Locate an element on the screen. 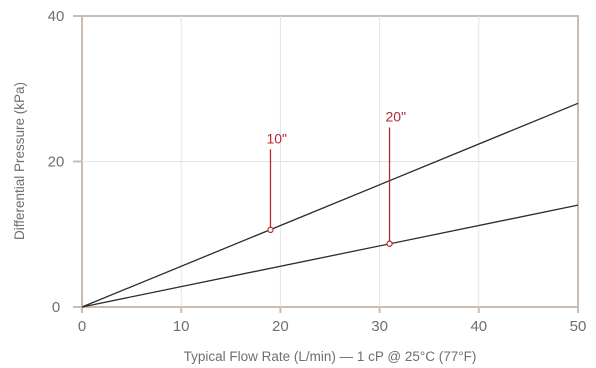  x-tick-label: 30 is located at coordinates (379, 326).